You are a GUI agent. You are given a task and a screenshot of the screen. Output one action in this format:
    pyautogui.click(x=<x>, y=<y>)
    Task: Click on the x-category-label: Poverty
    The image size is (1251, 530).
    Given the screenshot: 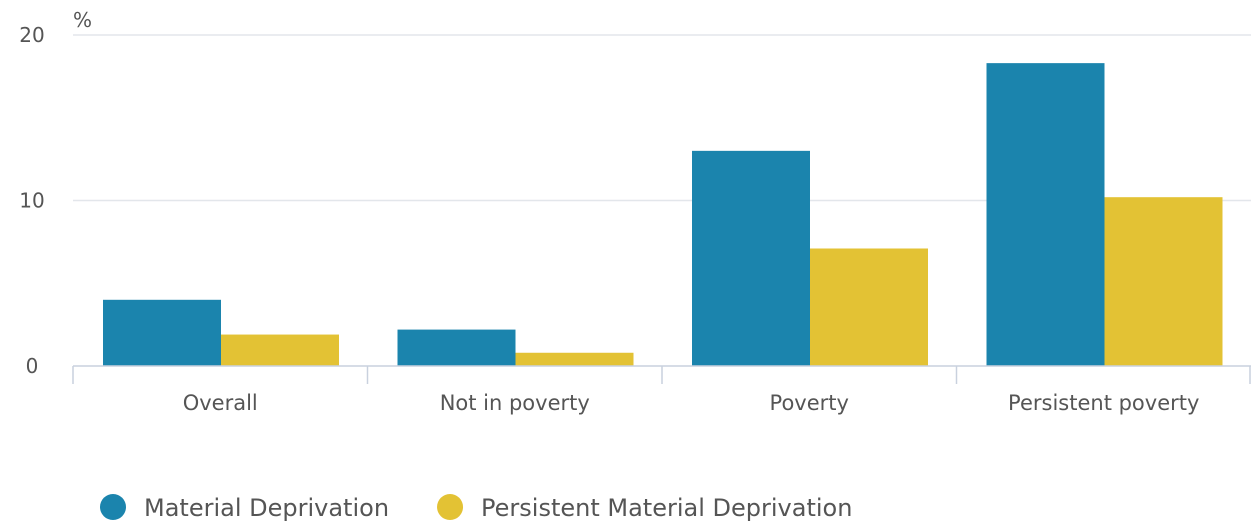 What is the action you would take?
    pyautogui.click(x=809, y=403)
    